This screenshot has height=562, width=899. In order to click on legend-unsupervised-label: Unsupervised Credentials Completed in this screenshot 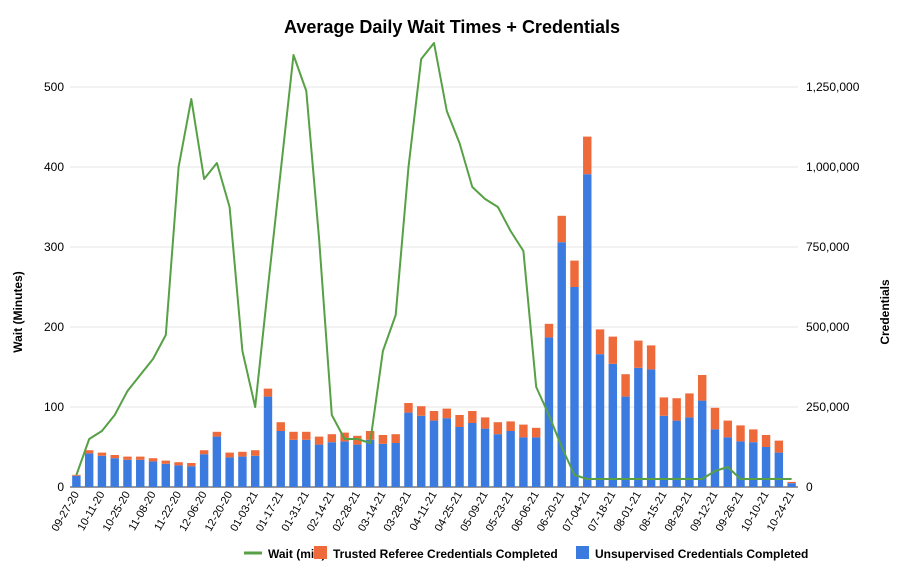, I will do `click(701, 554)`.